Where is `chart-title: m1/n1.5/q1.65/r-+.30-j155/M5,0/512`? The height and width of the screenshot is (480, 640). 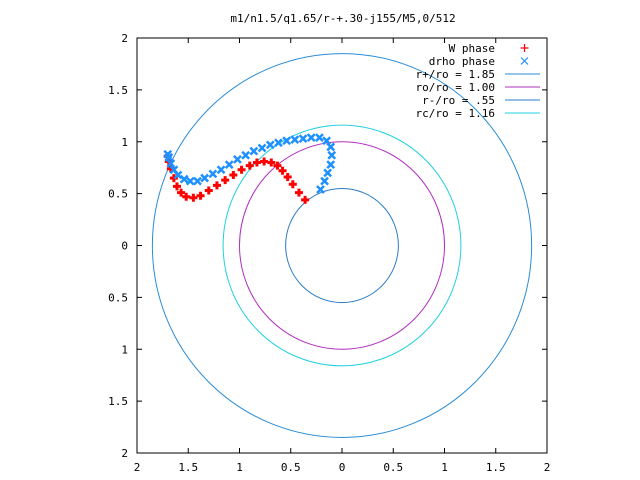
chart-title: m1/n1.5/q1.65/r-+.30-j155/M5,0/512 is located at coordinates (342, 18).